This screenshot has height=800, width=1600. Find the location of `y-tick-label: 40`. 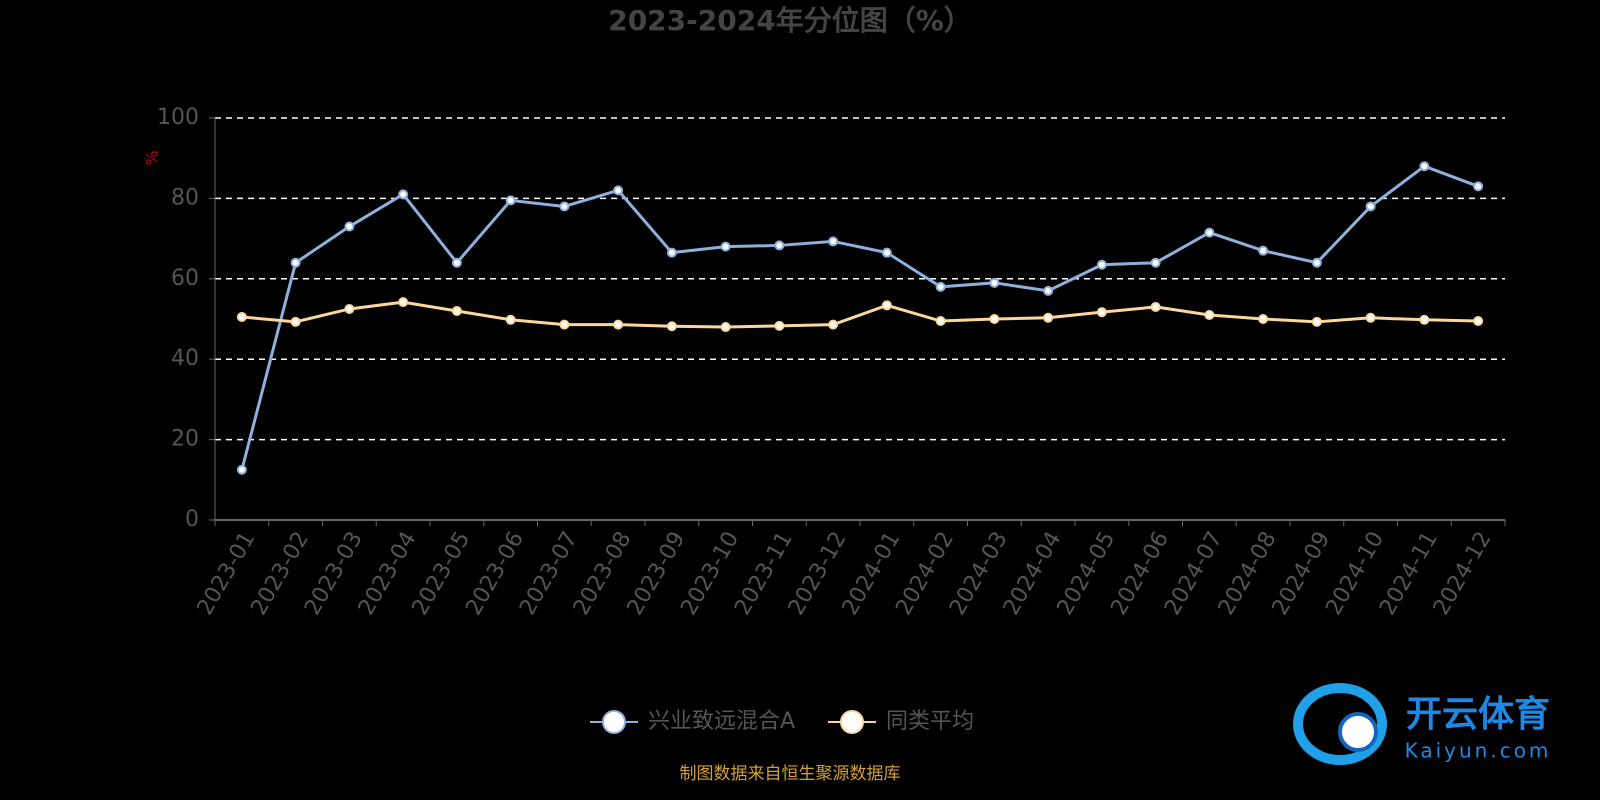

y-tick-label: 40 is located at coordinates (185, 358).